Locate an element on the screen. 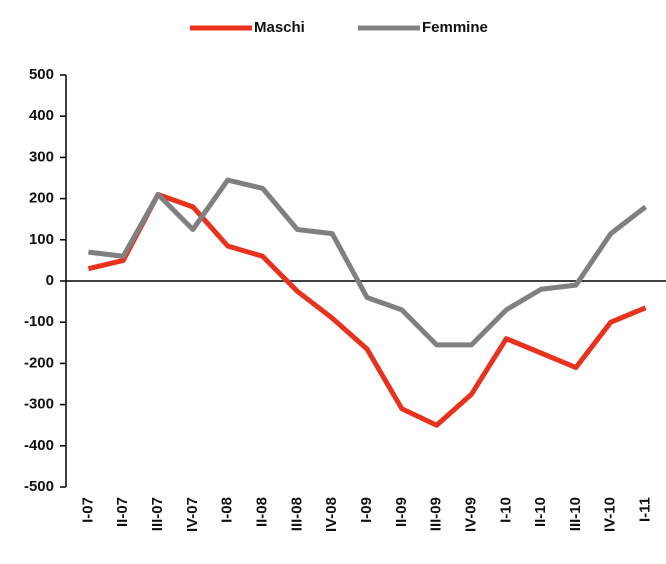 This screenshot has height=564, width=666. x-tick-label: IV-09 is located at coordinates (470, 514).